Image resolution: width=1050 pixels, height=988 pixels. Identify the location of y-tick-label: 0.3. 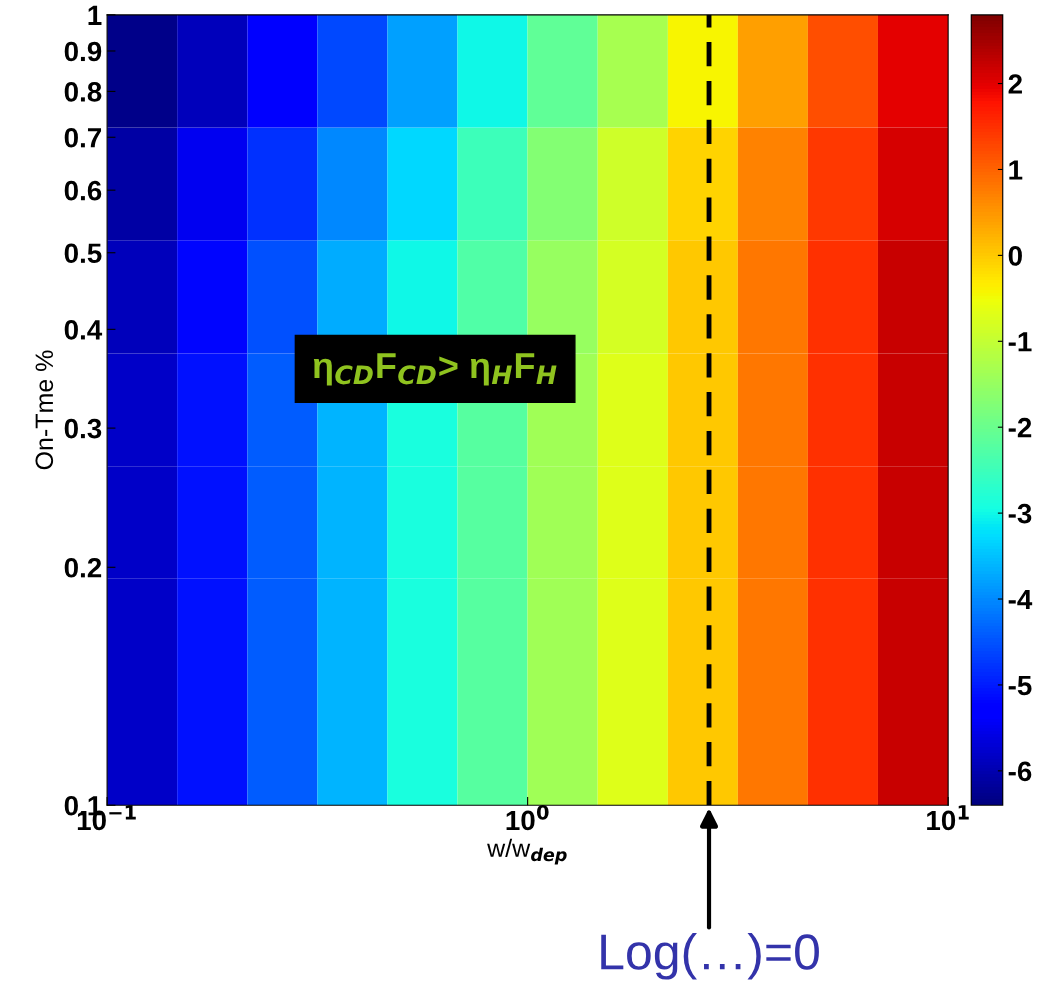
(83, 428).